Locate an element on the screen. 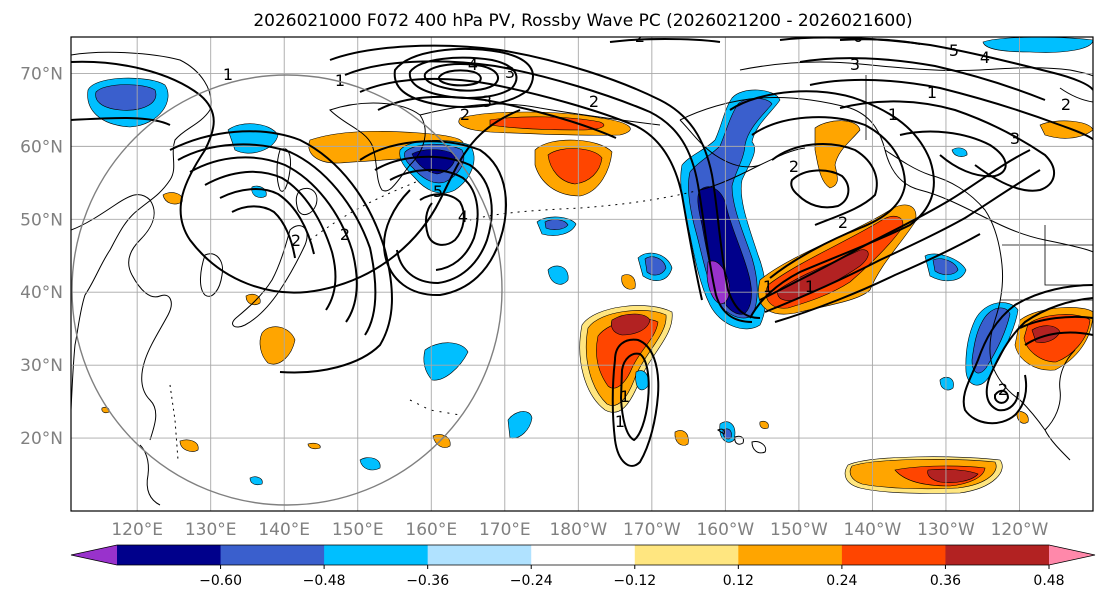  x-tick-label: 150°W is located at coordinates (799, 530).